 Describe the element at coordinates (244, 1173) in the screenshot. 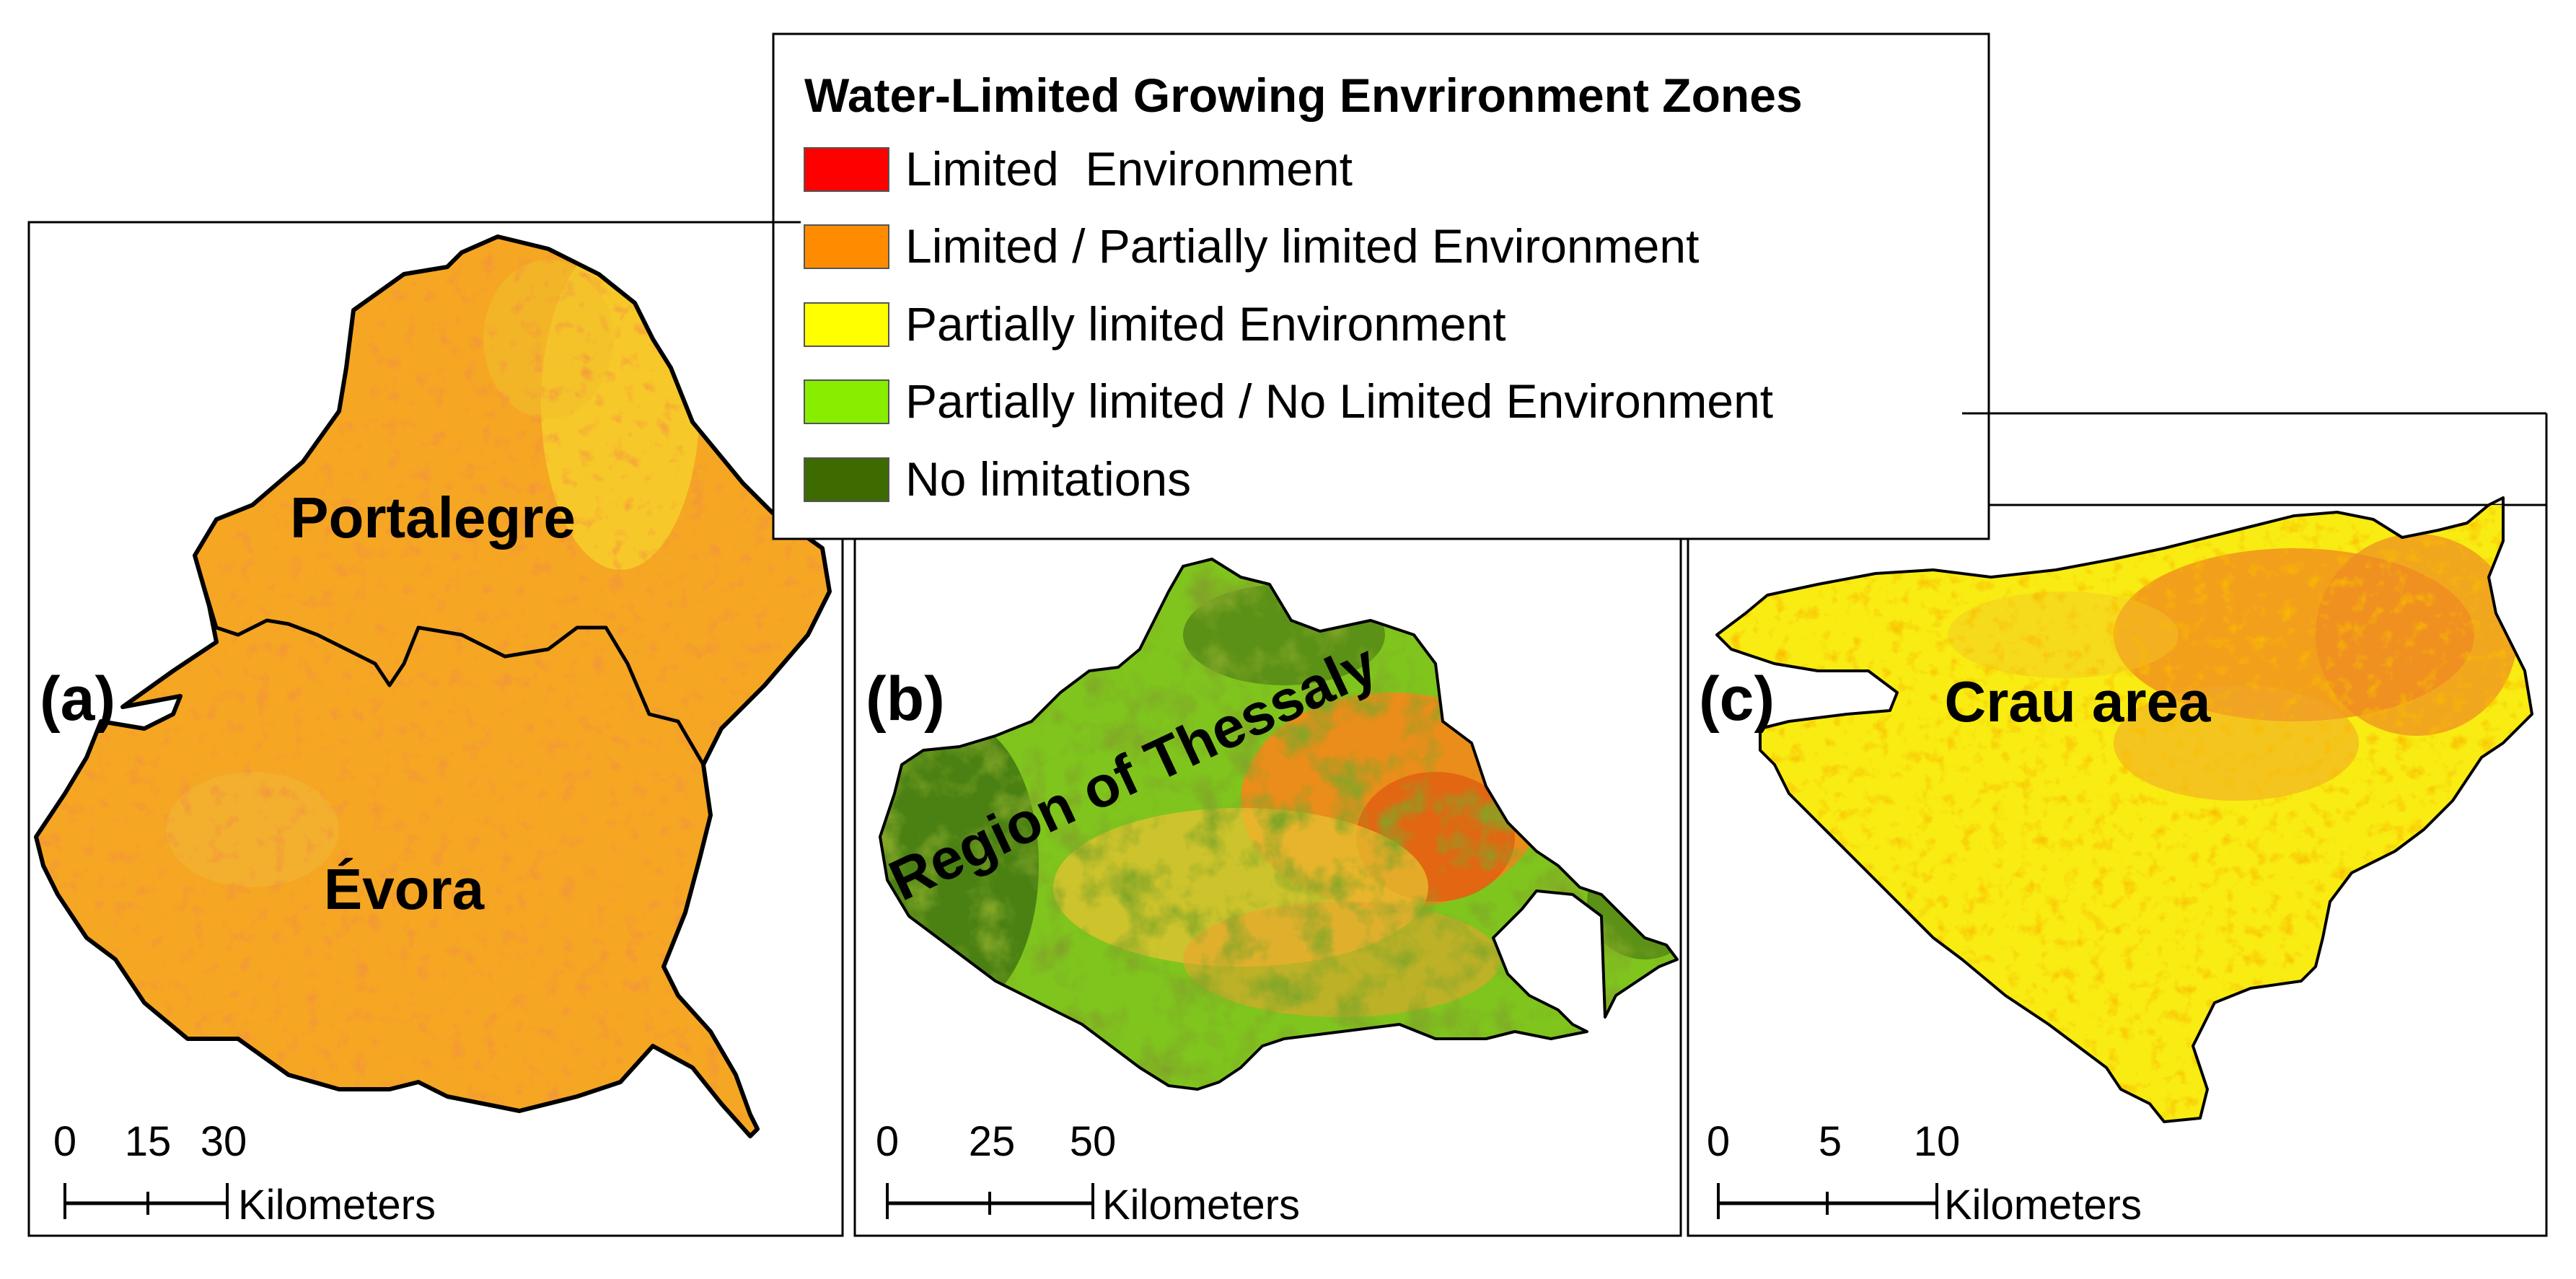

I see `scale-bar-a: 0 15 30 Kilometers` at that location.